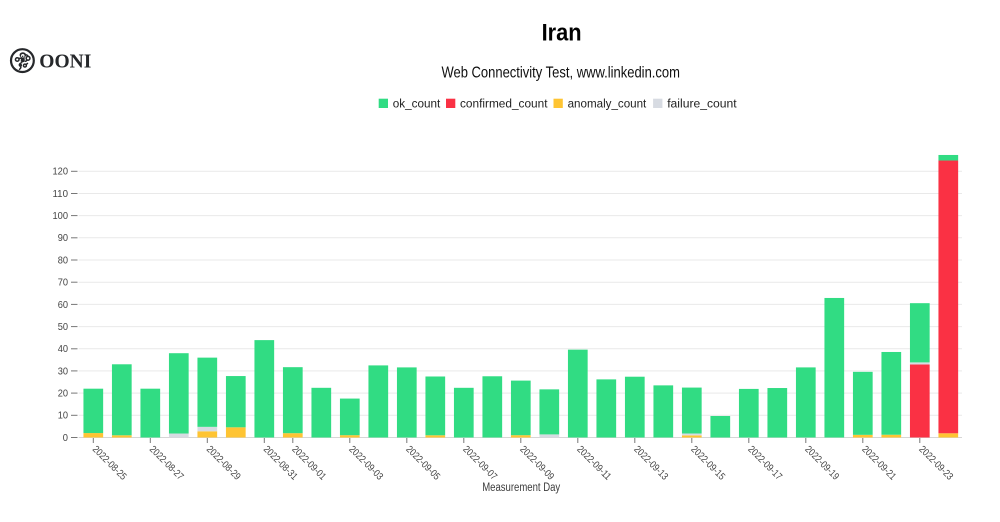 This screenshot has width=1000, height=522. I want to click on svg-text: ok_count, so click(417, 103).